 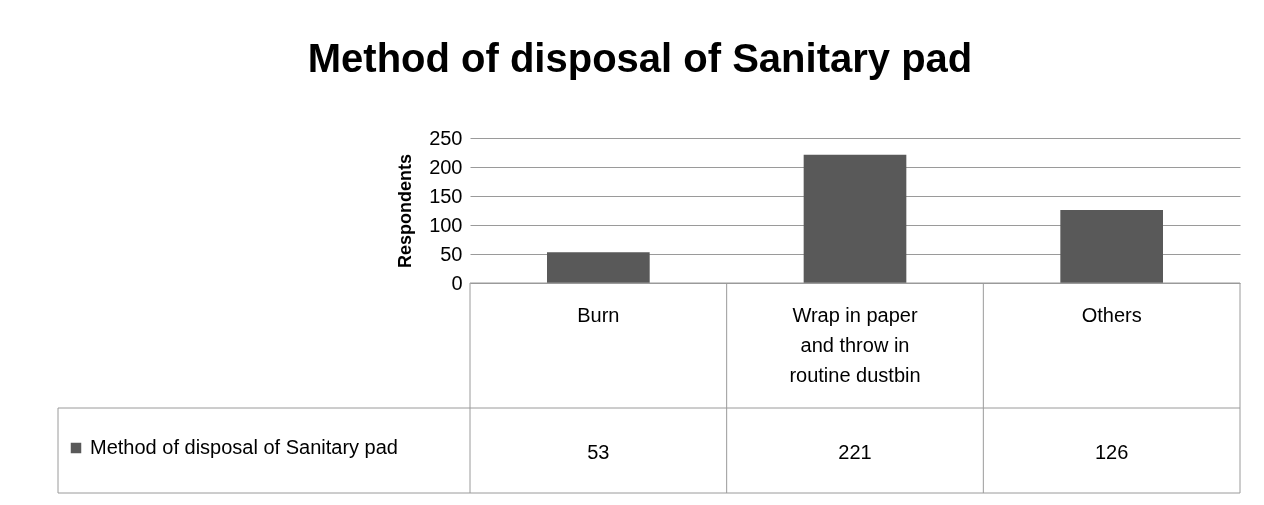 I want to click on data-label: 126, so click(x=1111, y=452).